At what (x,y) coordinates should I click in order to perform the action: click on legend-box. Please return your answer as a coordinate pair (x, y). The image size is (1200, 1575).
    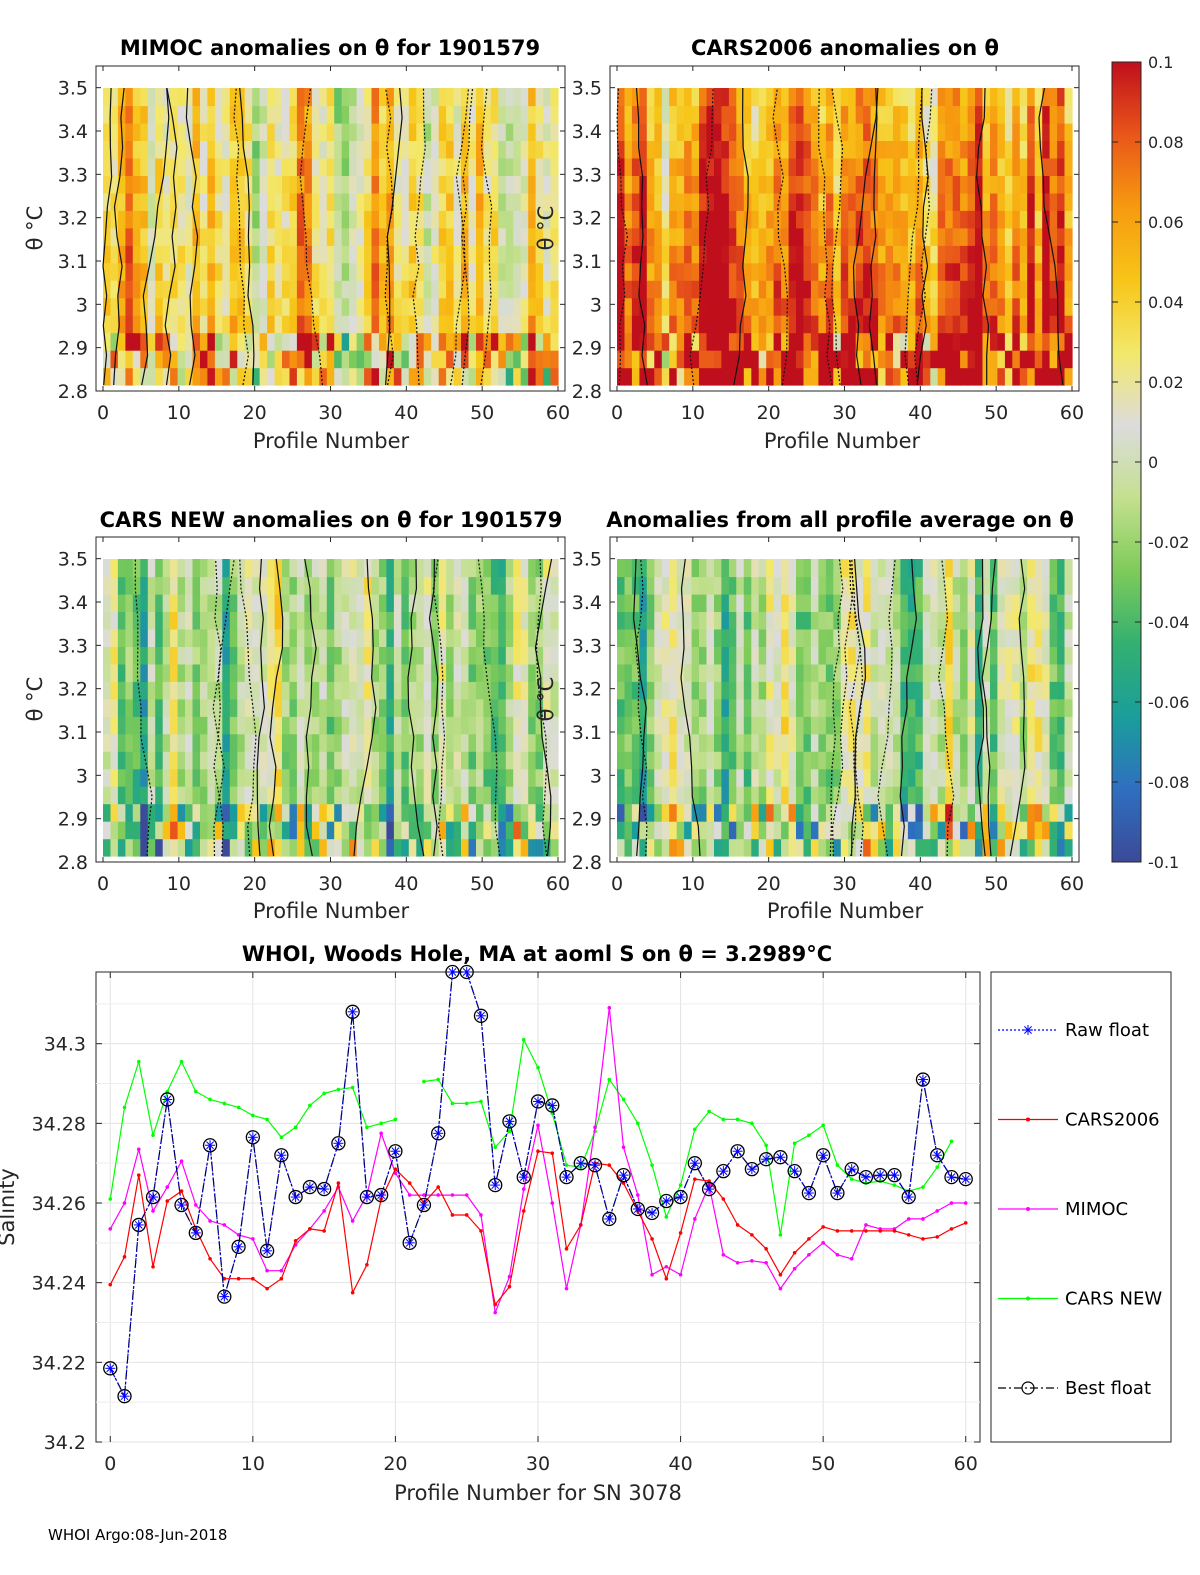
    Looking at the image, I should click on (1081, 1207).